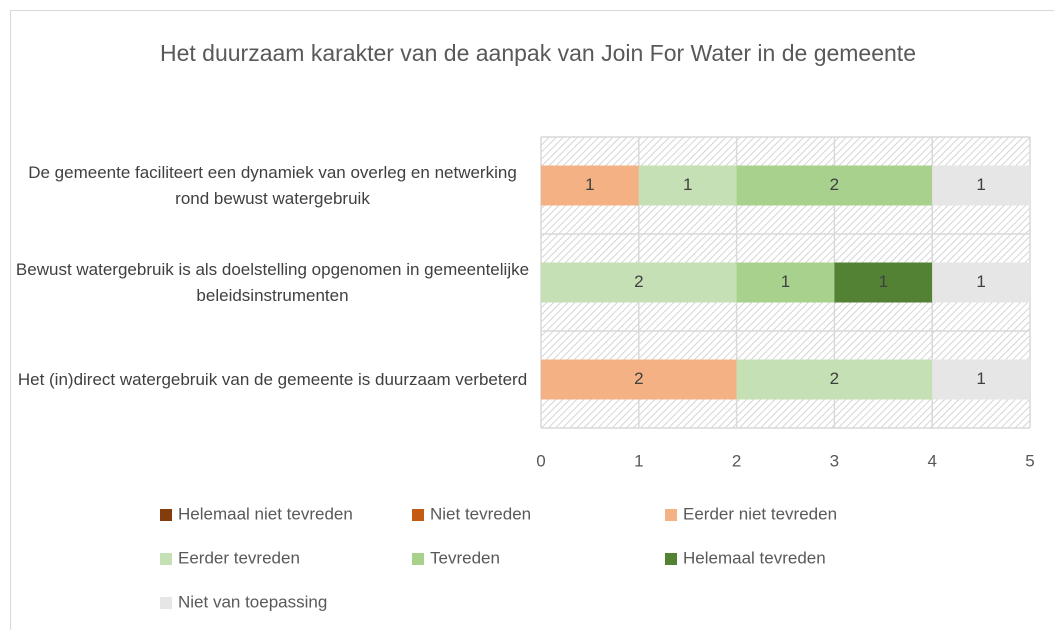 The width and height of the screenshot is (1054, 630). What do you see at coordinates (465, 557) in the screenshot?
I see `legend-label: Tevreden` at bounding box center [465, 557].